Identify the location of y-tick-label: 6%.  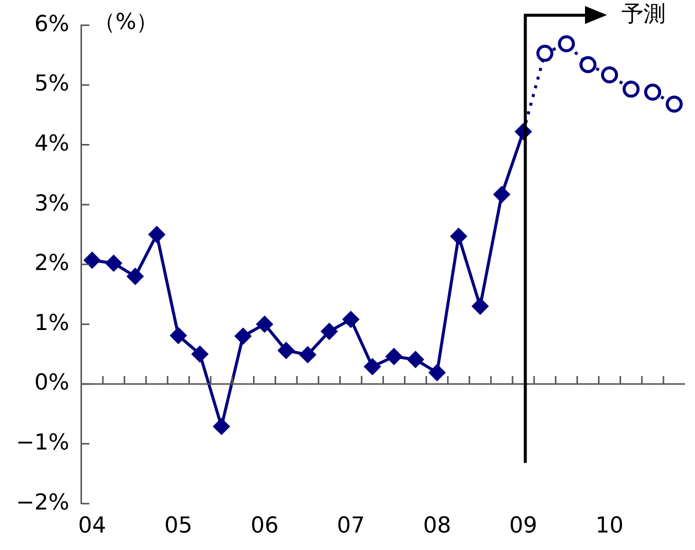
(52, 24).